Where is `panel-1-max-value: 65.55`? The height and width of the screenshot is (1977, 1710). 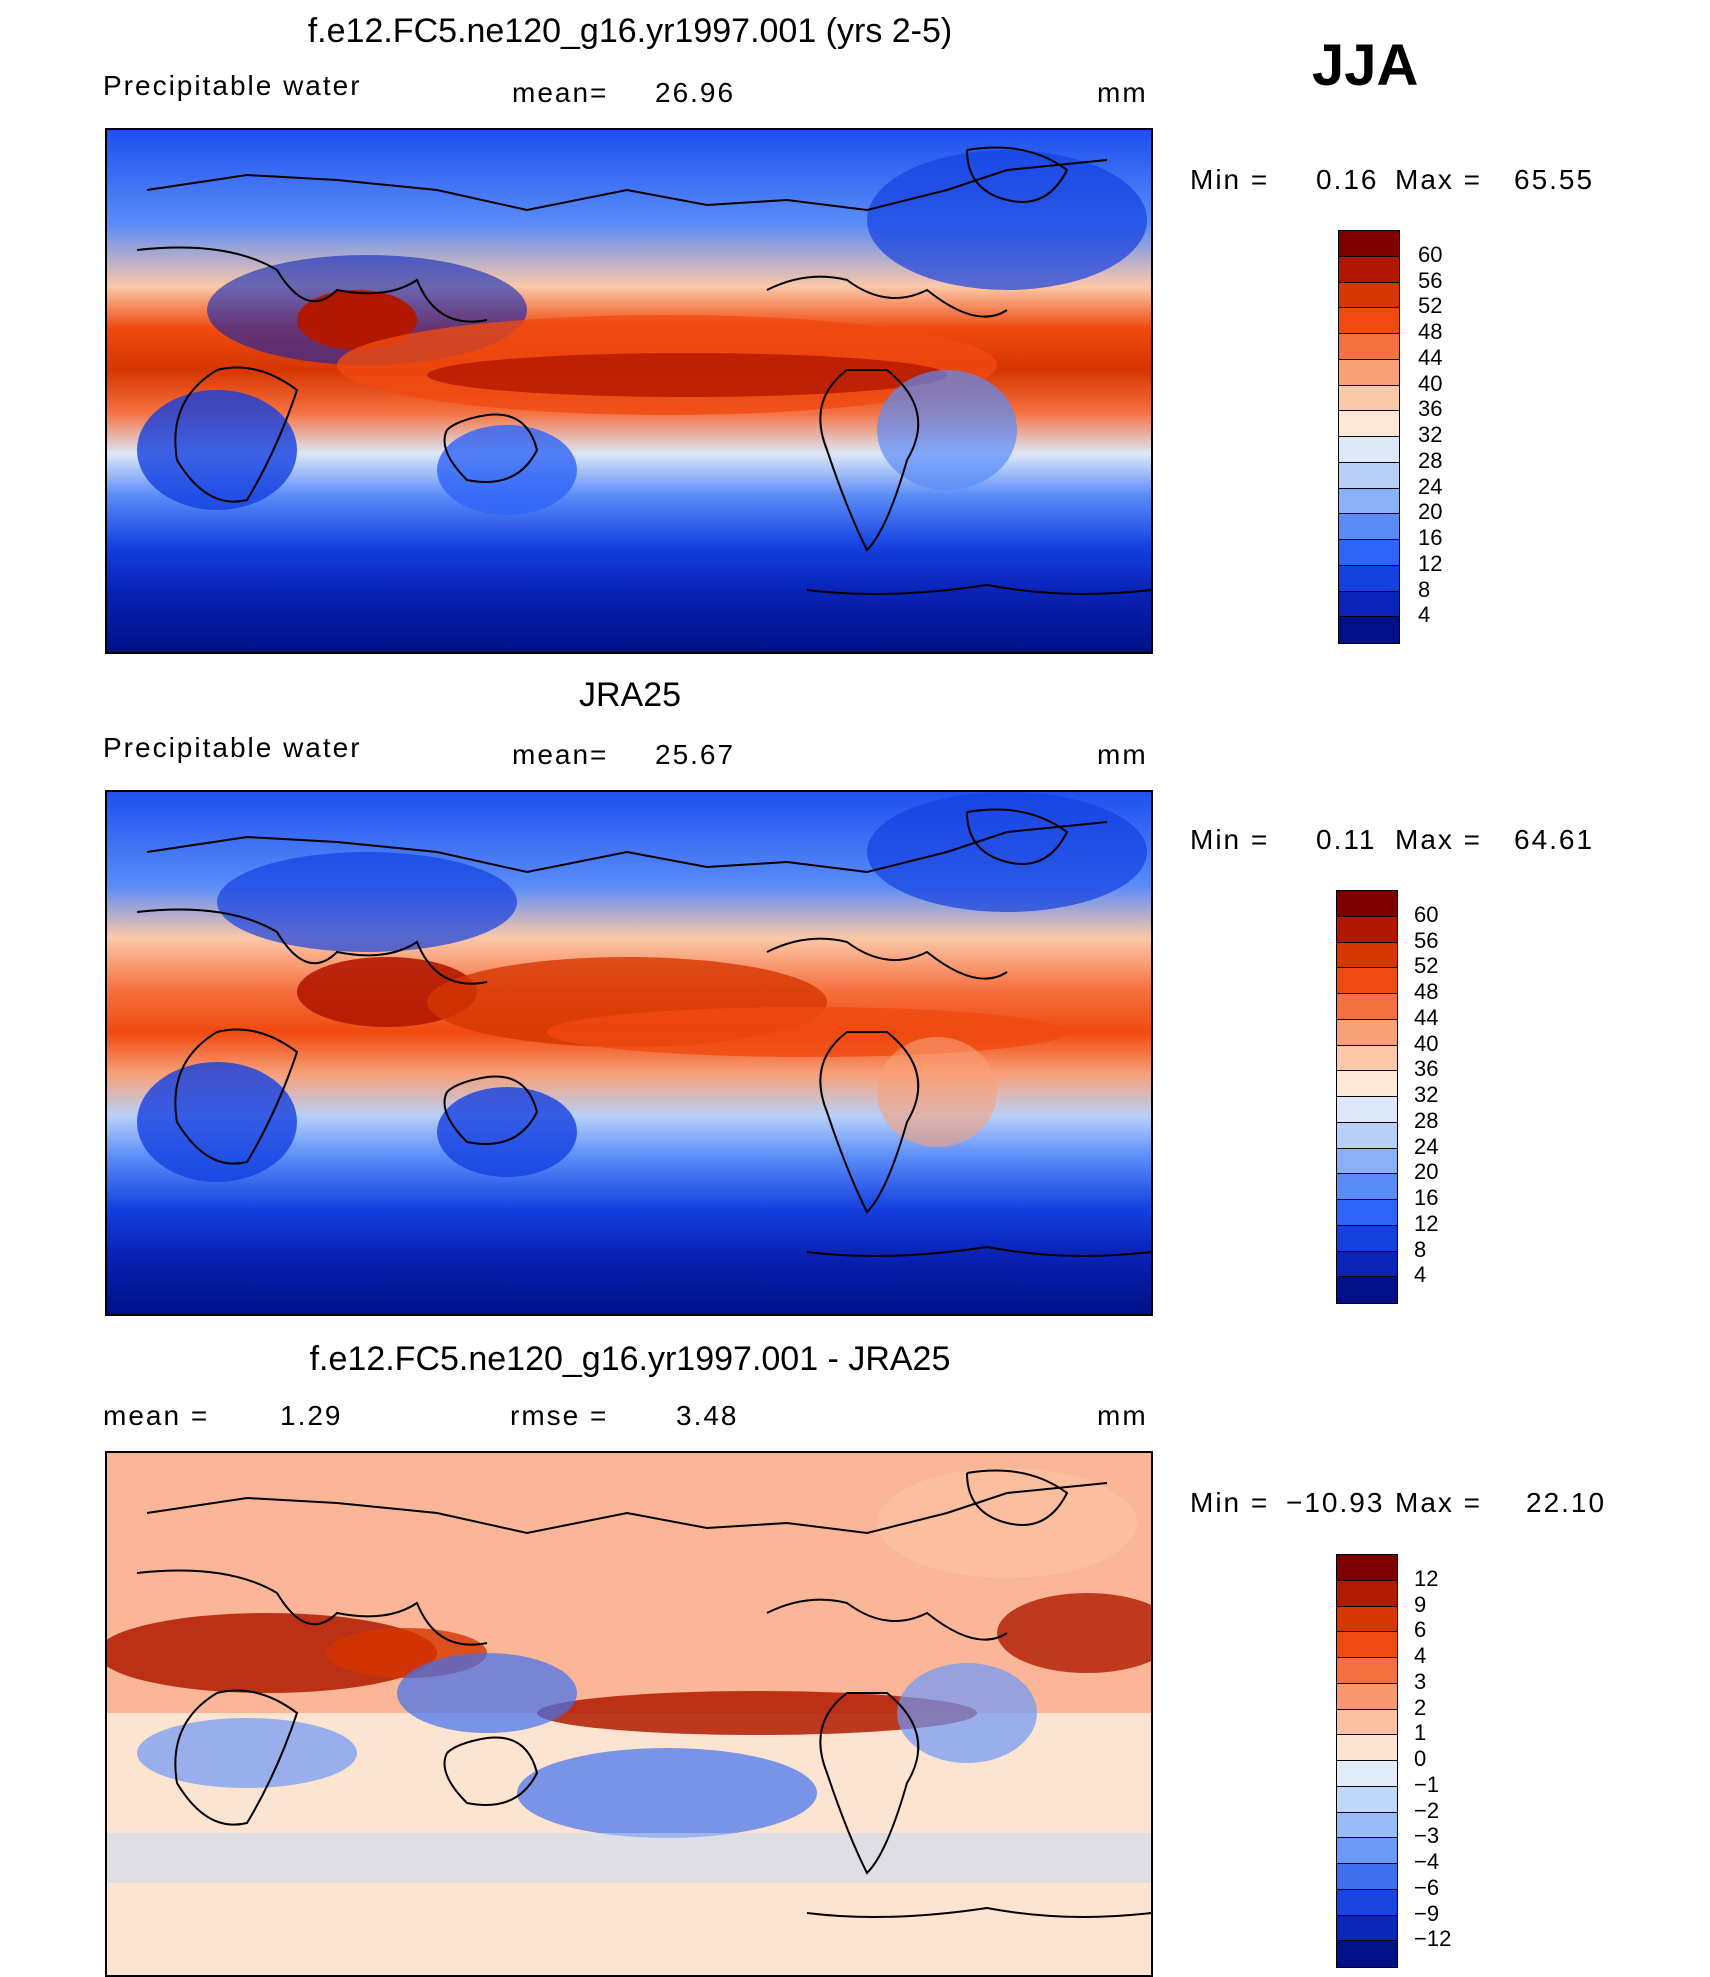
panel-1-max-value: 65.55 is located at coordinates (1554, 179).